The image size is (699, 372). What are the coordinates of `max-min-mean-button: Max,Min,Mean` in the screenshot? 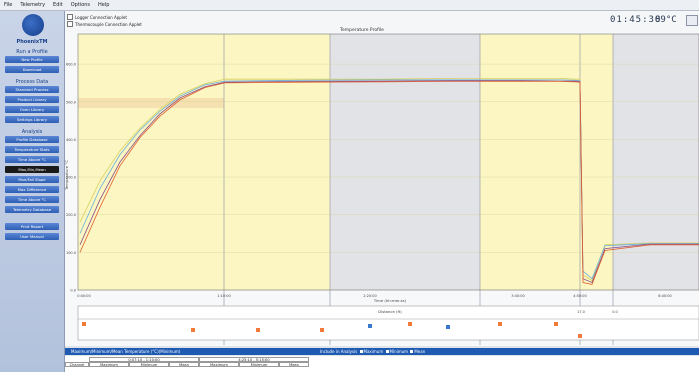 It's located at (32, 169).